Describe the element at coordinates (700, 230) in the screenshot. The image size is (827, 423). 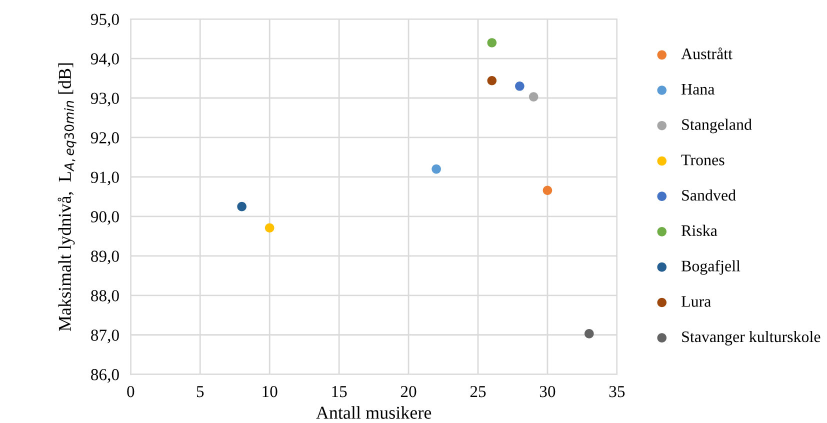
I see `legend-label: Riska` at that location.